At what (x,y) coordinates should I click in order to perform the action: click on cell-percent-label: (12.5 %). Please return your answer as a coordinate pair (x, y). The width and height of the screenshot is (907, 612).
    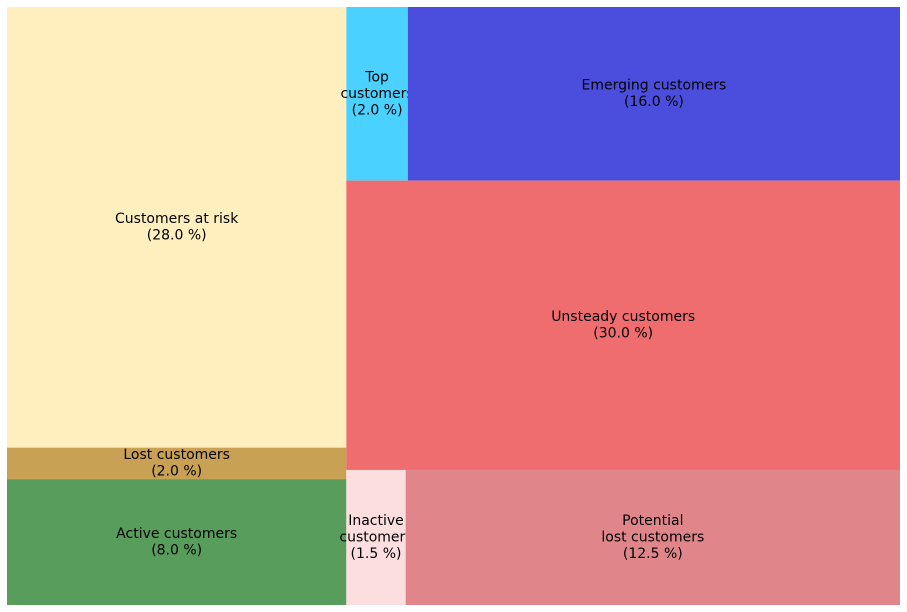
    Looking at the image, I should click on (653, 554).